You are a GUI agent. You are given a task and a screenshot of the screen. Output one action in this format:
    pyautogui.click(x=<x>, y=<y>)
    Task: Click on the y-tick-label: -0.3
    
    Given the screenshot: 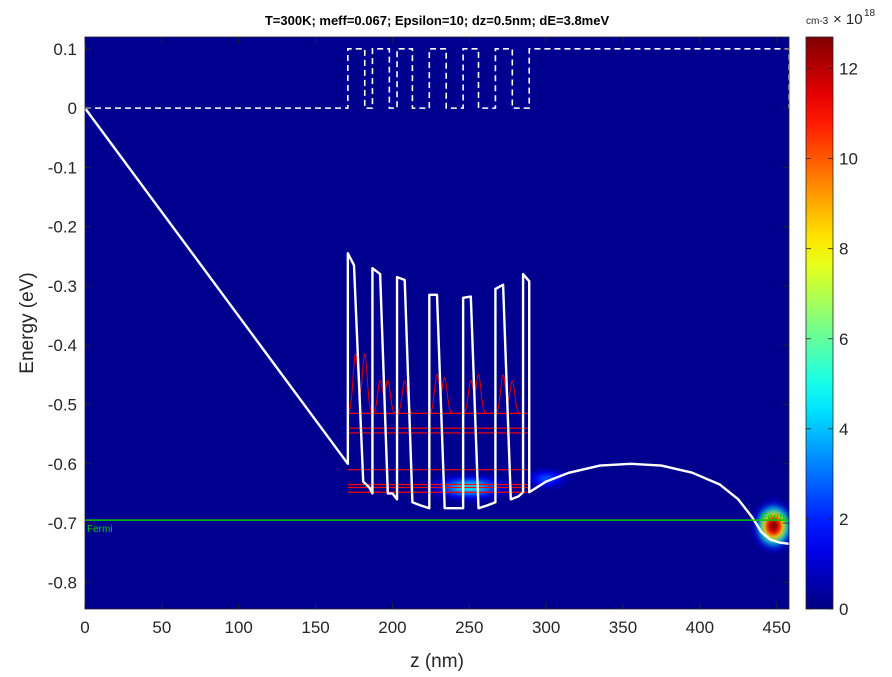 What is the action you would take?
    pyautogui.click(x=62, y=286)
    